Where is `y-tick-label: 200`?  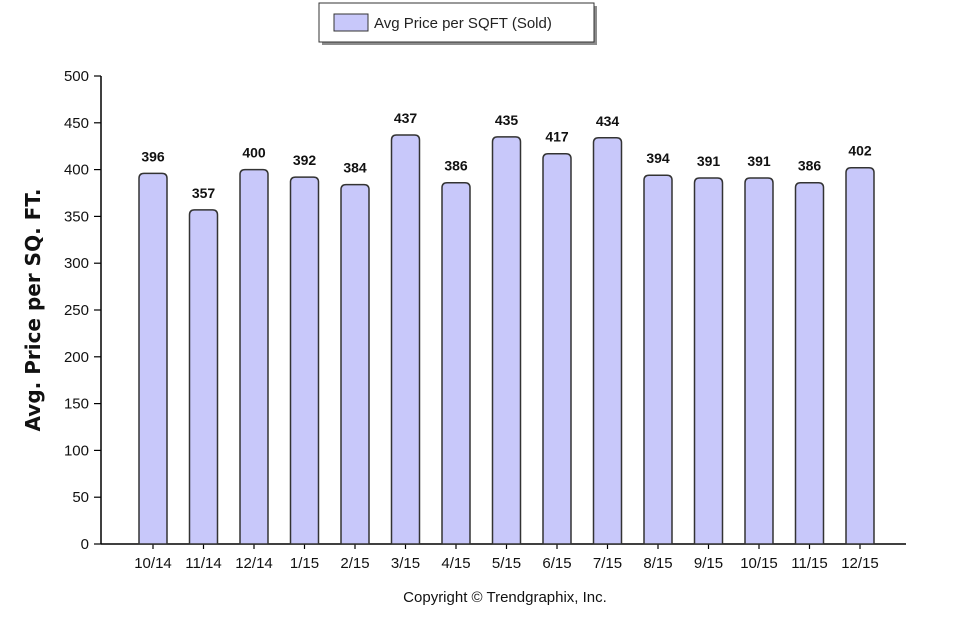
y-tick-label: 200 is located at coordinates (76, 357).